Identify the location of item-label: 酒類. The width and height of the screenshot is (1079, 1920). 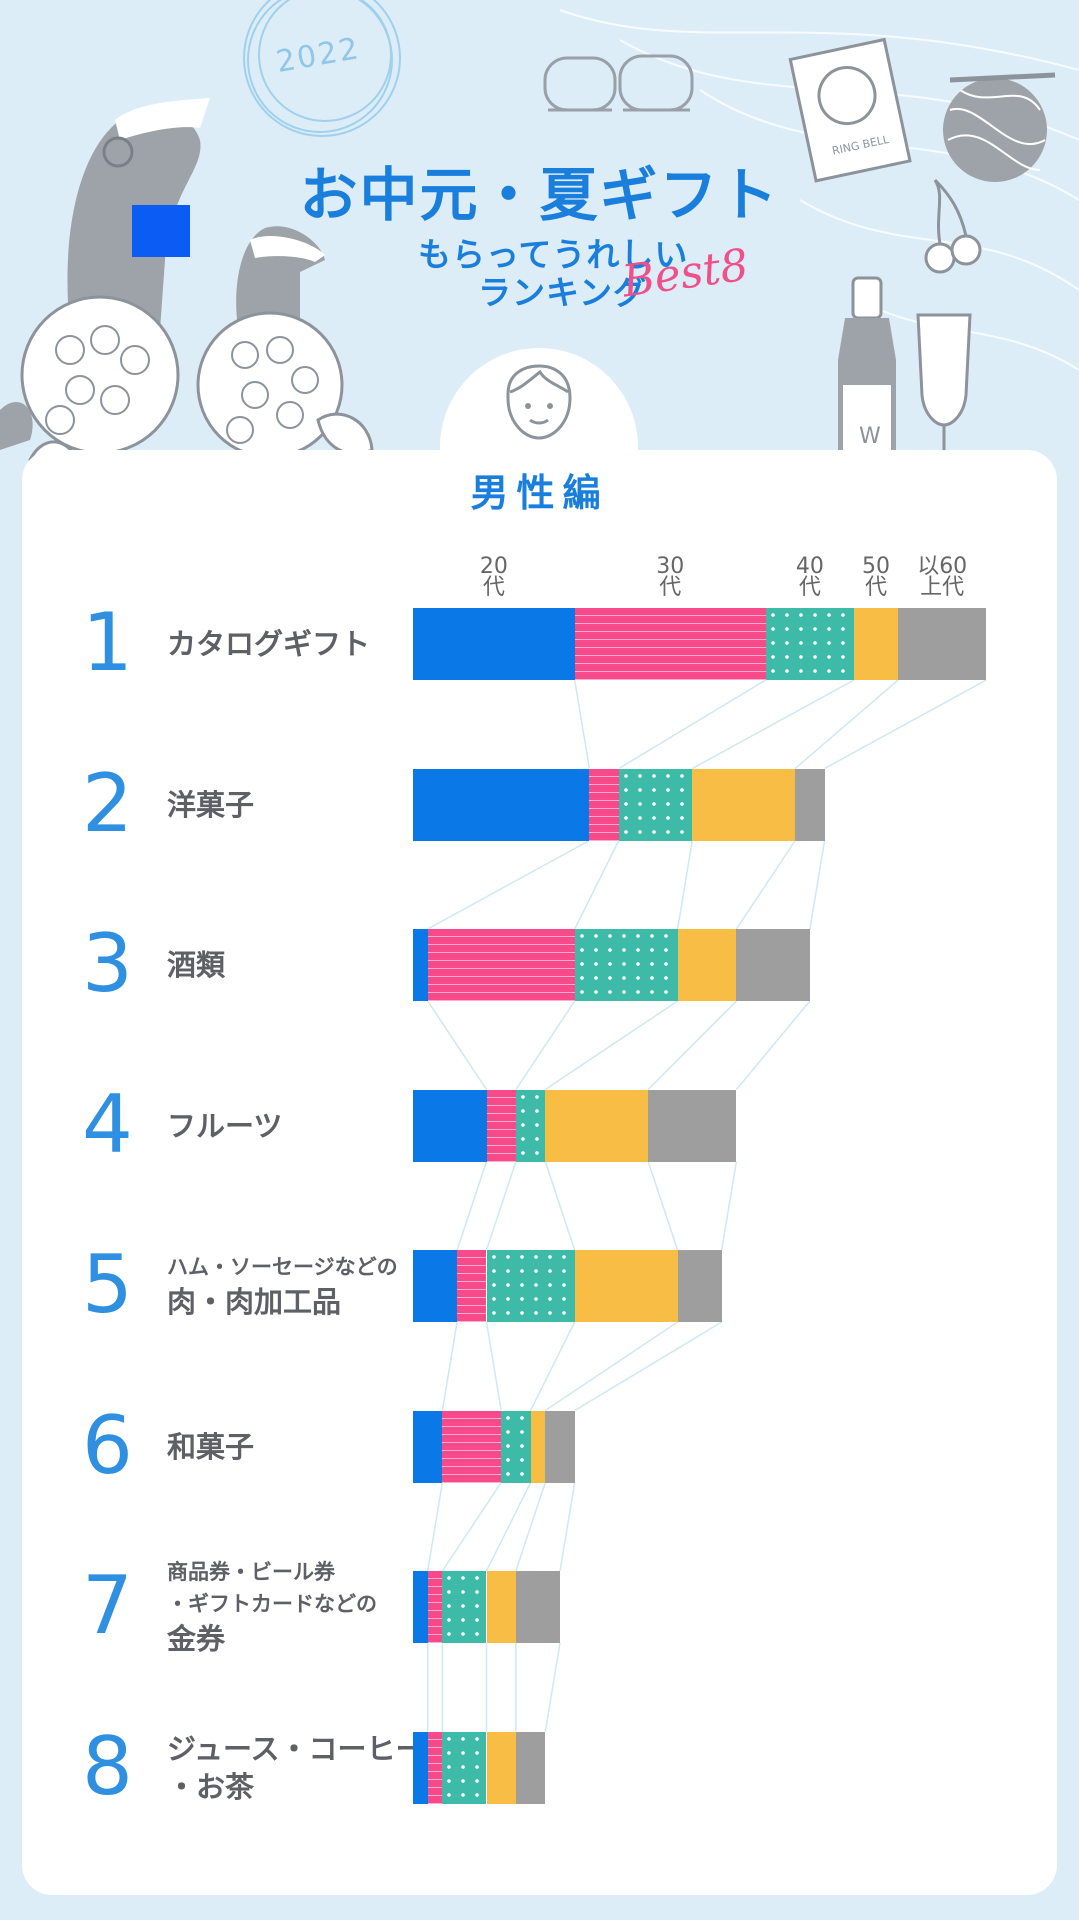
(196, 965).